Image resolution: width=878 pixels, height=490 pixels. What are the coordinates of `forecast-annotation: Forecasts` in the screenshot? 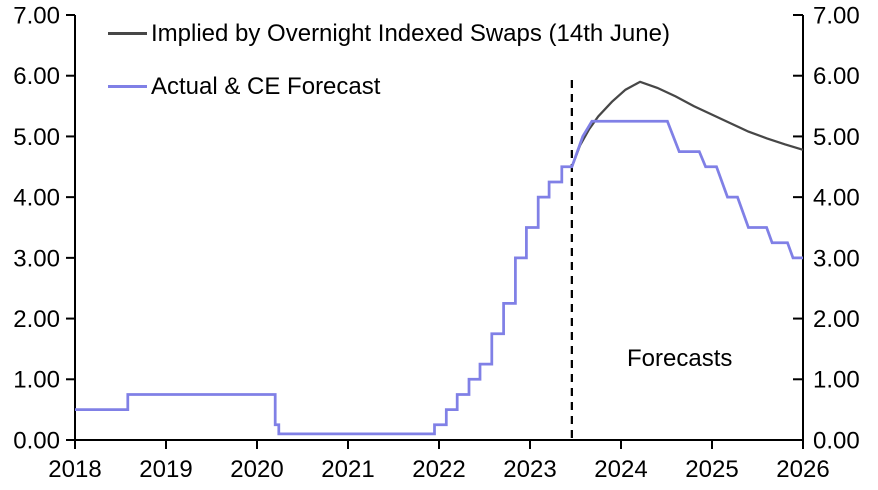 It's located at (680, 358).